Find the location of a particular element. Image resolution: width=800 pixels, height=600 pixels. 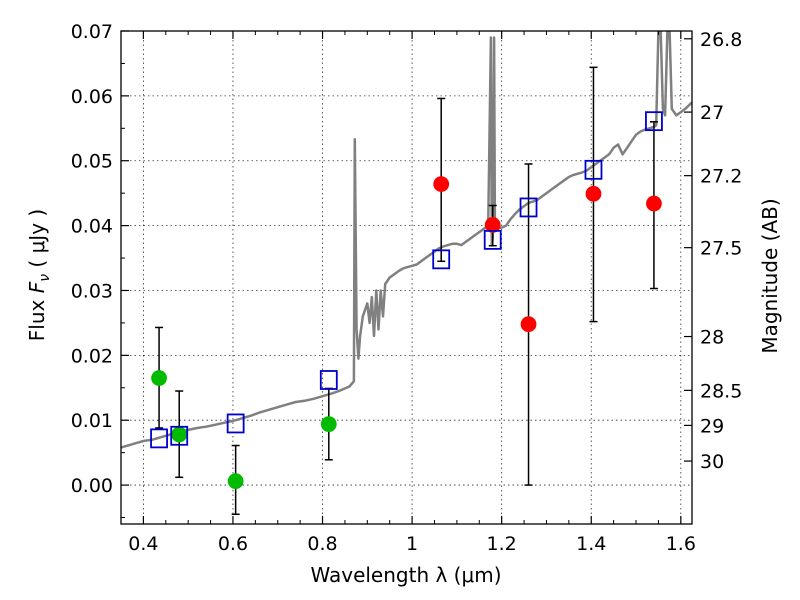

x-tick-label: 1.4 is located at coordinates (591, 544).